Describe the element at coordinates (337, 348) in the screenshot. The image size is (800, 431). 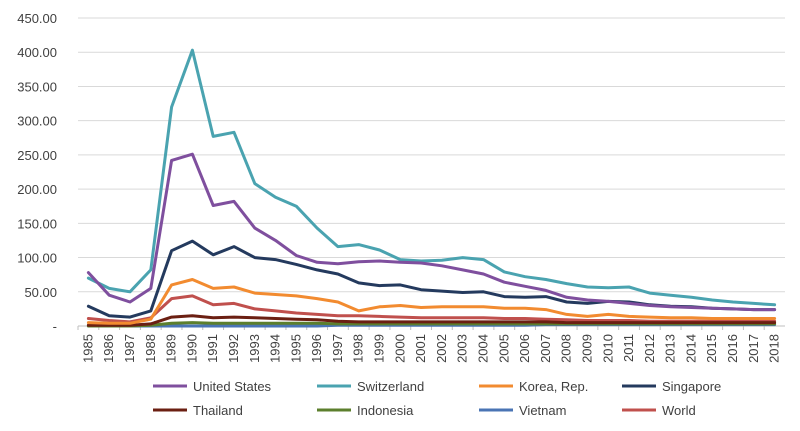
I see `x-tick-label: 1997` at that location.